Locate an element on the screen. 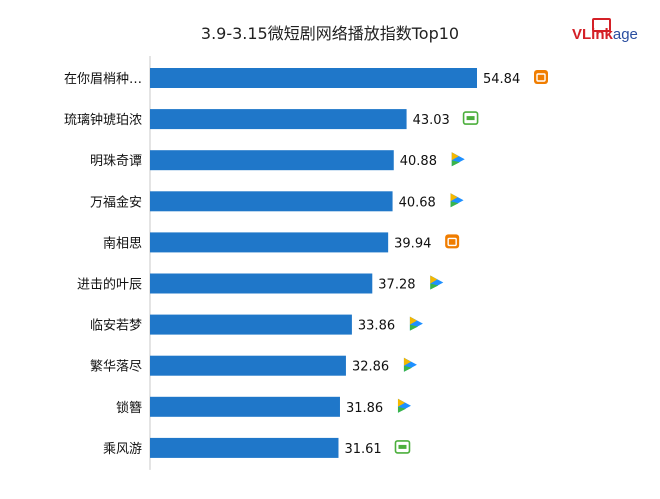 The image size is (660, 499). value-label: 33.86 is located at coordinates (376, 326).